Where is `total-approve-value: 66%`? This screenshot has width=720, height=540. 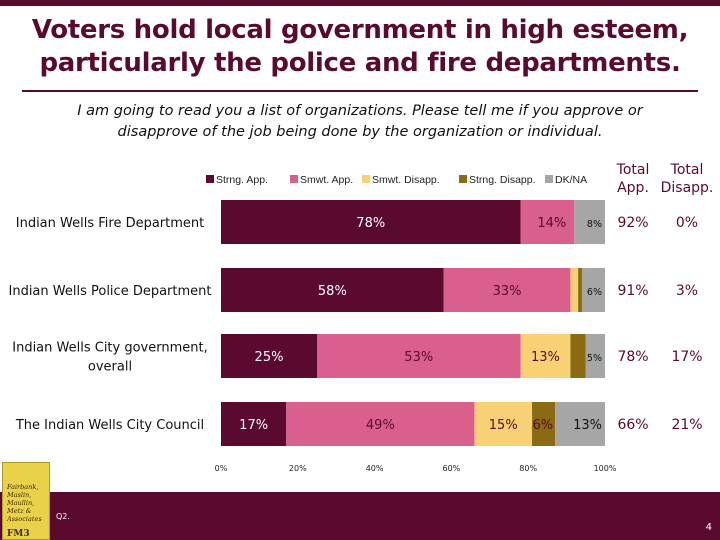 total-approve-value: 66% is located at coordinates (632, 425).